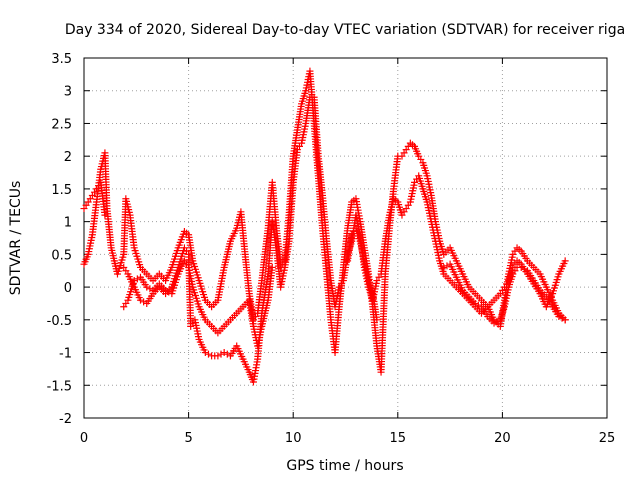 Image resolution: width=640 pixels, height=480 pixels. I want to click on y-axis-label: SDTVAR / TECUs, so click(16, 238).